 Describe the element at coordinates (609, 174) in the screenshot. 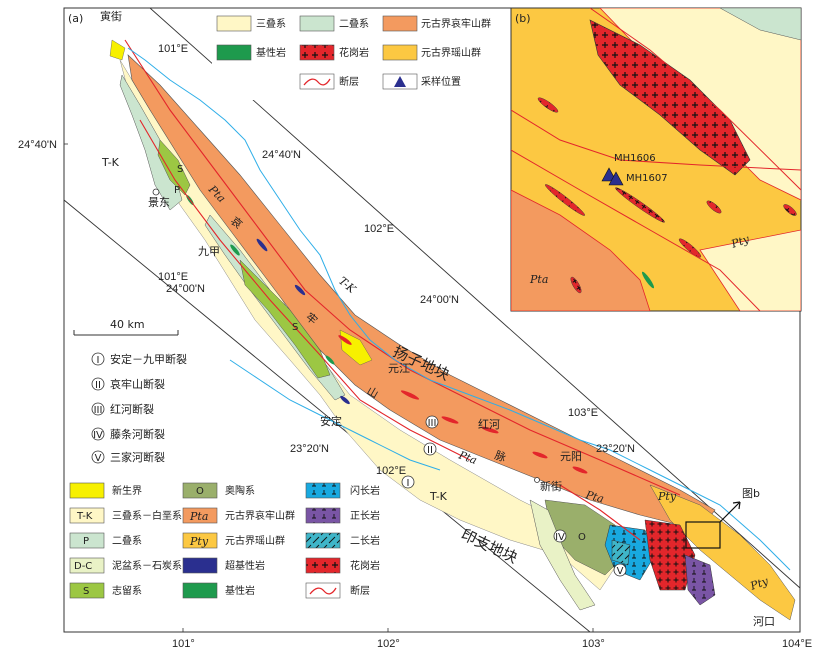

I see `sample-marker-mh1606` at that location.